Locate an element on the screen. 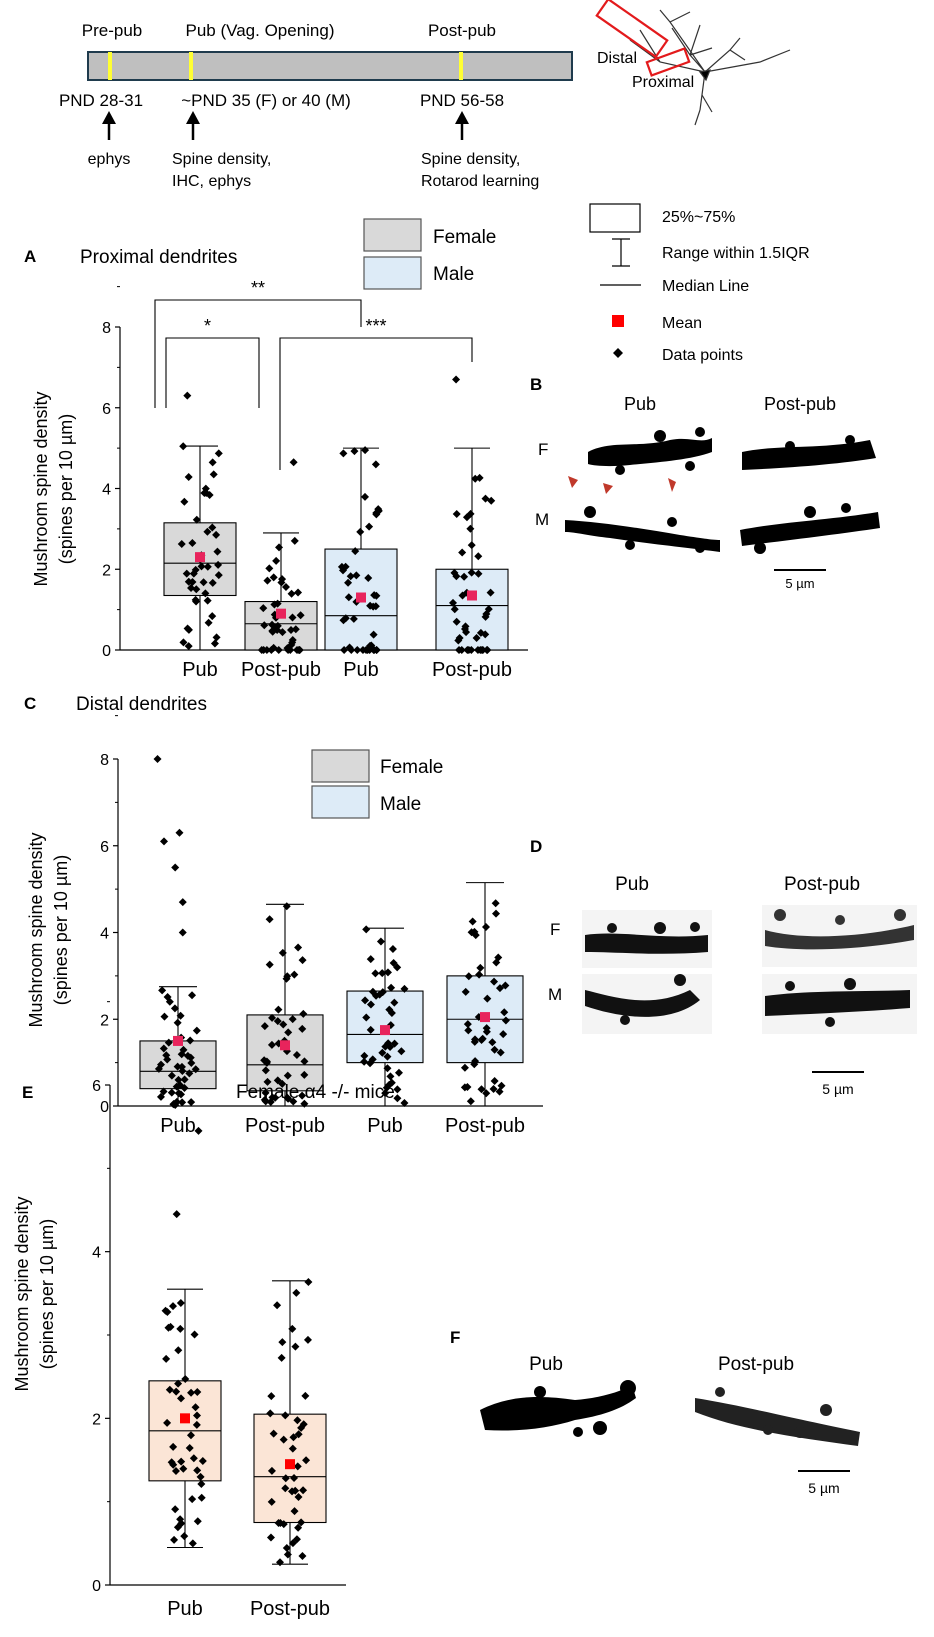 The width and height of the screenshot is (934, 1637). timeline-marker-prepub is located at coordinates (110, 66).